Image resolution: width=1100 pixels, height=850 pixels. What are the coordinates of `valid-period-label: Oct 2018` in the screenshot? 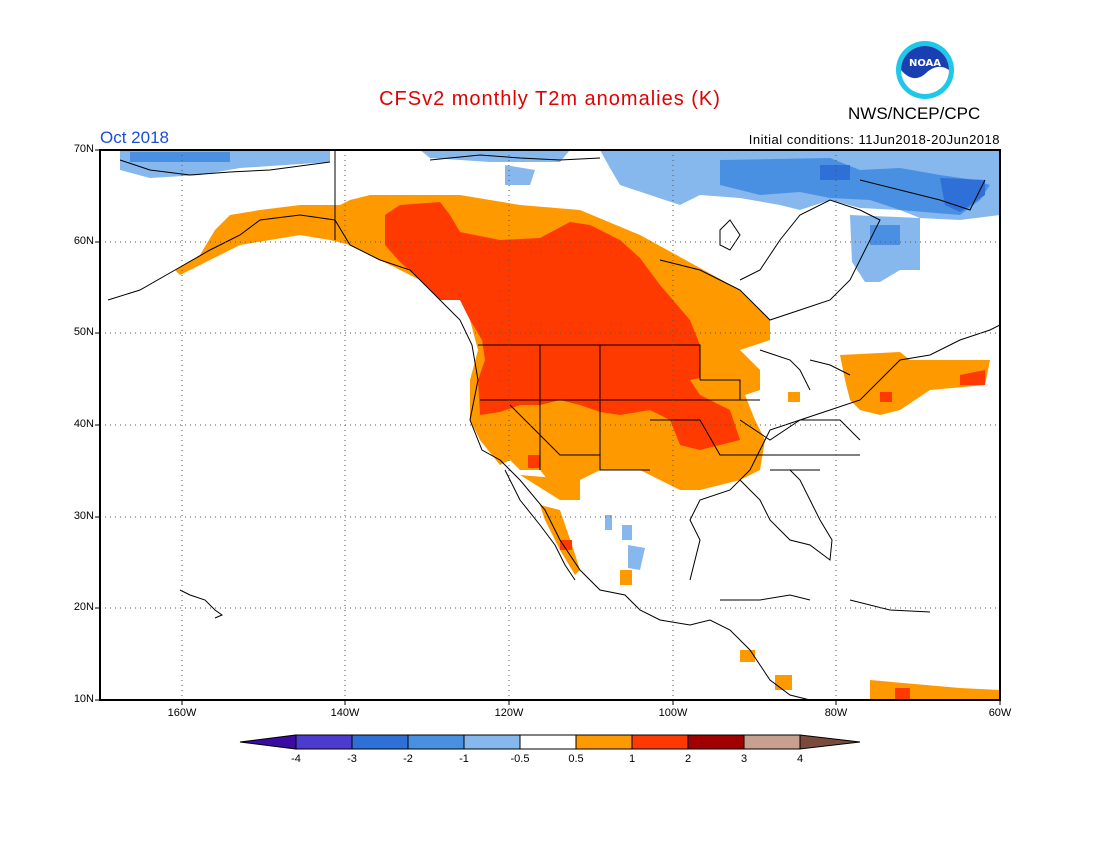 It's located at (134, 137).